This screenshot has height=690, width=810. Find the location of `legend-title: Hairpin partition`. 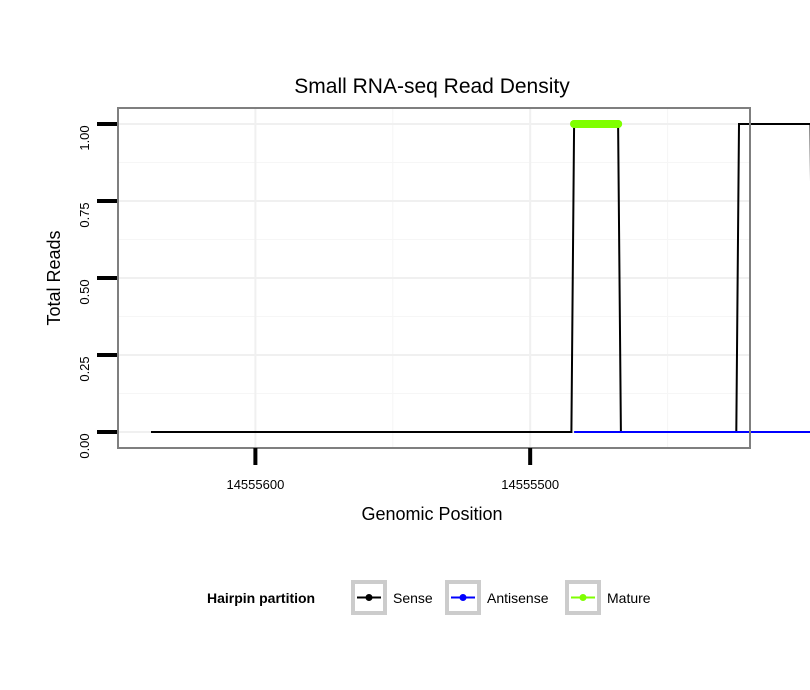

legend-title: Hairpin partition is located at coordinates (261, 598).